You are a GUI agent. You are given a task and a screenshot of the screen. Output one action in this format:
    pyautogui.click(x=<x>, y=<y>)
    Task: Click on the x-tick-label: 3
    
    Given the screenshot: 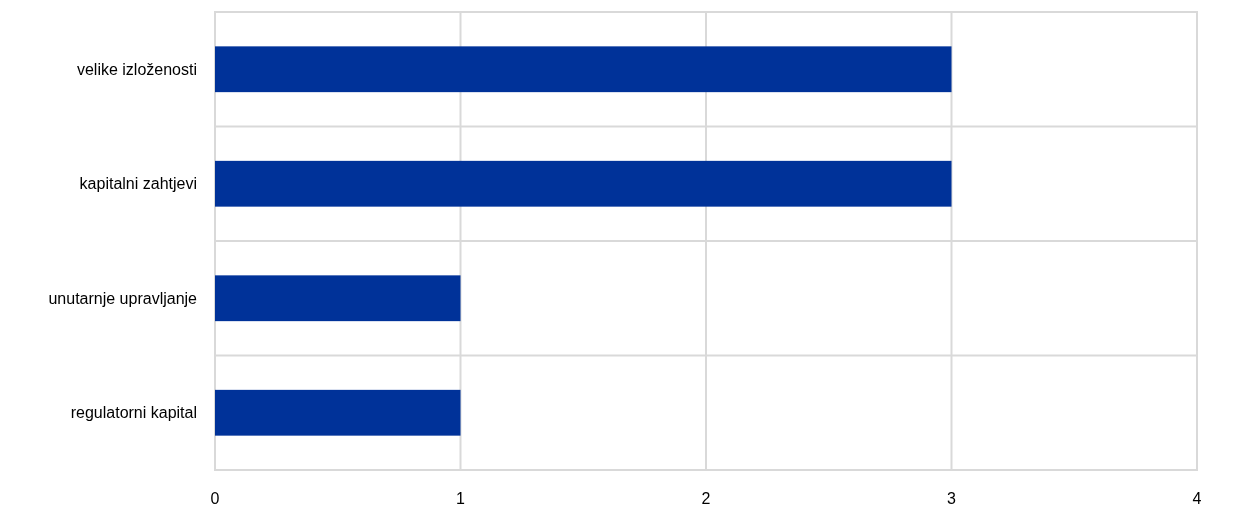 What is the action you would take?
    pyautogui.click(x=952, y=498)
    